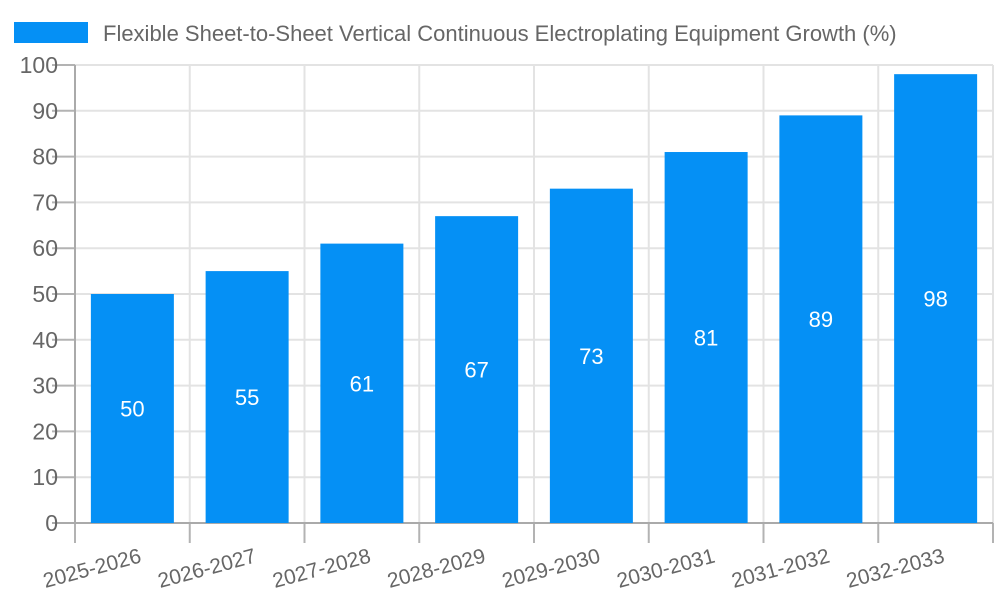  What do you see at coordinates (206, 569) in the screenshot?
I see `x-tick-label: 2026-2027` at bounding box center [206, 569].